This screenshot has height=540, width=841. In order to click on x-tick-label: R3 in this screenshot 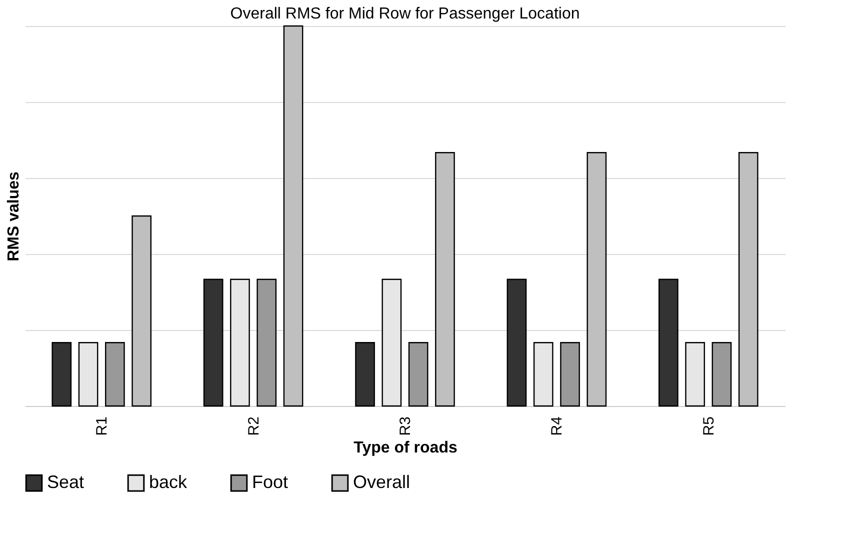, I will do `click(405, 426)`.